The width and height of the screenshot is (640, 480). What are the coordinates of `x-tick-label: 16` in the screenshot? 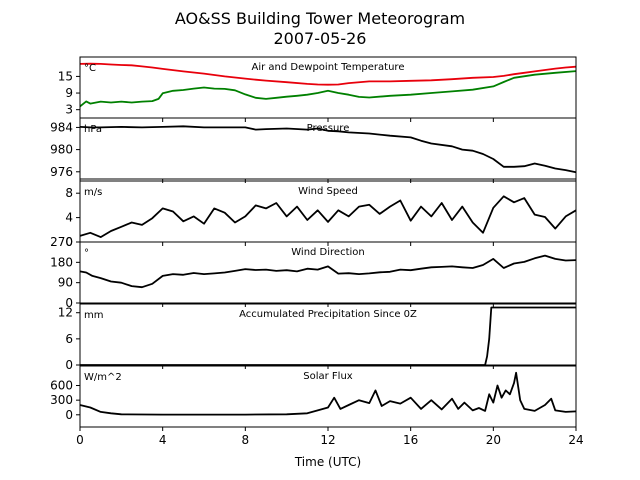 It's located at (410, 440).